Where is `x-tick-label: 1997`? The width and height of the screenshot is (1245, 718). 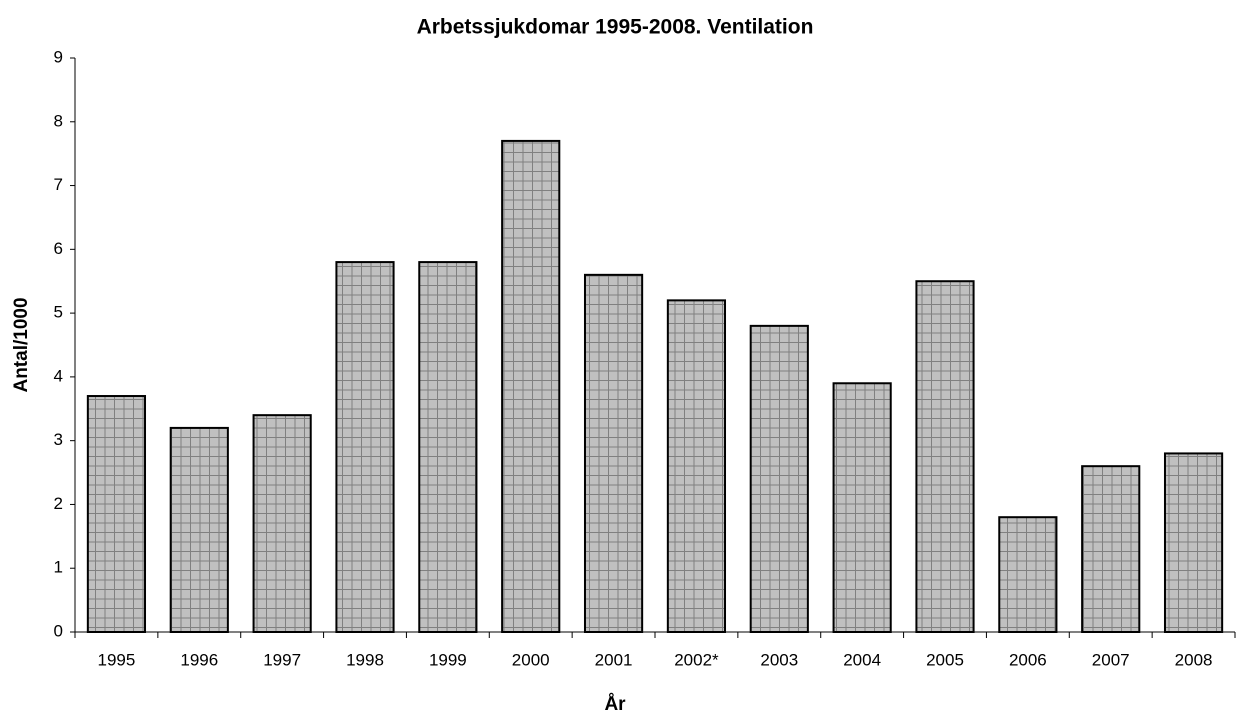
x-tick-label: 1997 is located at coordinates (282, 659).